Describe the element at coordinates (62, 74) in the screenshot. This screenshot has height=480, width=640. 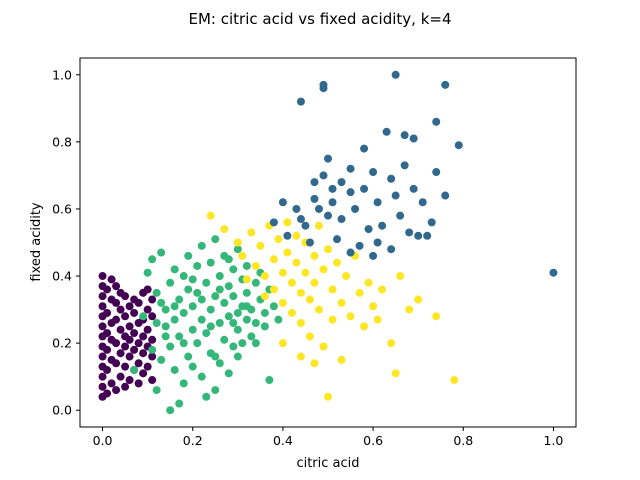
I see `y-tick-label: 1.0` at that location.